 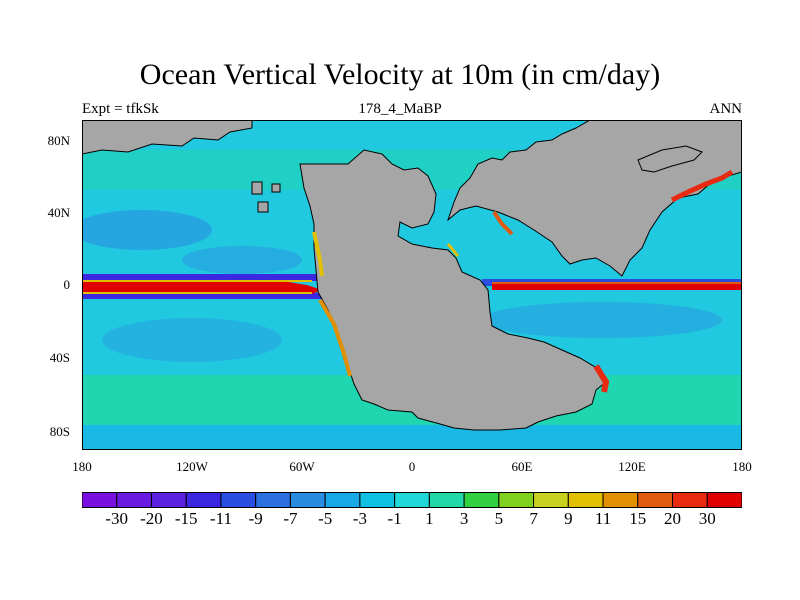 What do you see at coordinates (400, 109) in the screenshot?
I see `time-label: 178_4_MaBP` at bounding box center [400, 109].